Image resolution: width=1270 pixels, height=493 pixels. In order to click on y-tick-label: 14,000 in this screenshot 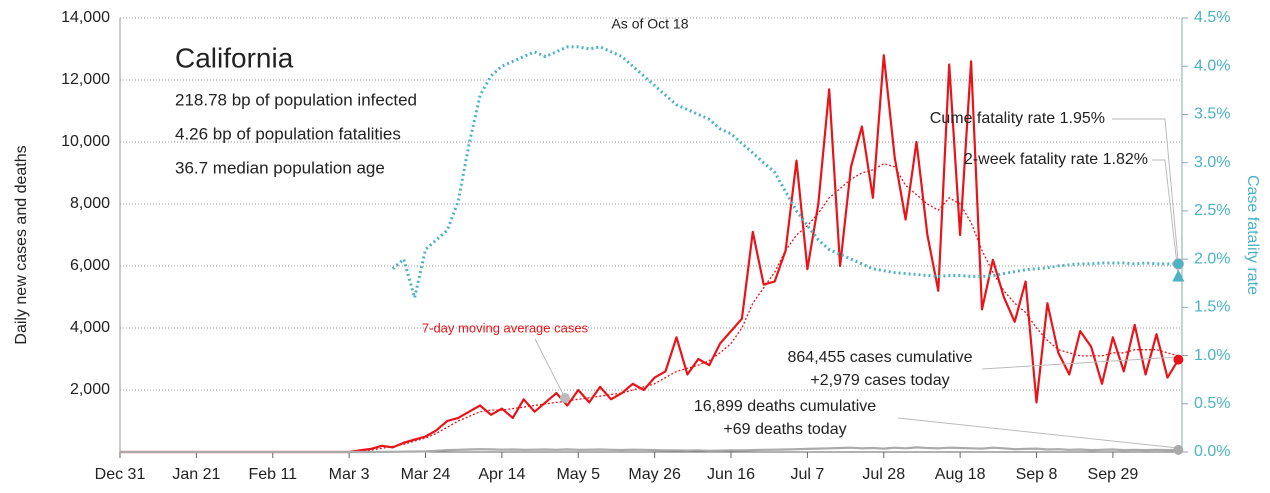, I will do `click(85, 17)`.